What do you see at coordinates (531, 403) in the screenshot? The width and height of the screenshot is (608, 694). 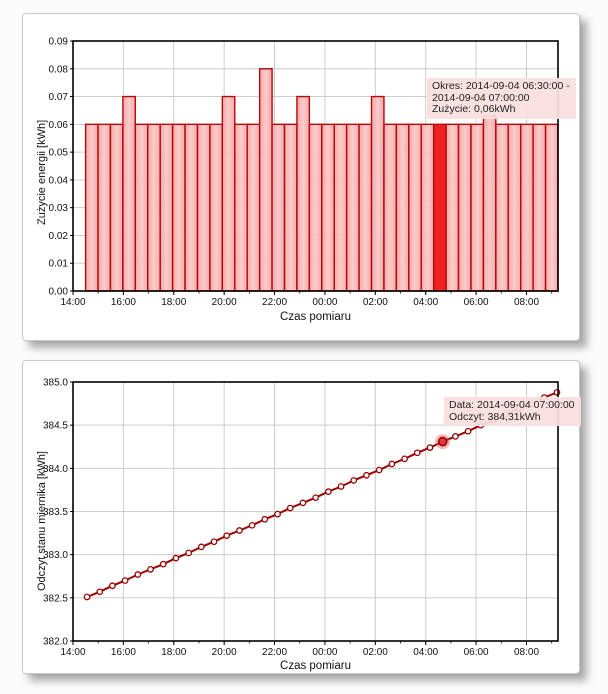 I see `point-08:00` at bounding box center [531, 403].